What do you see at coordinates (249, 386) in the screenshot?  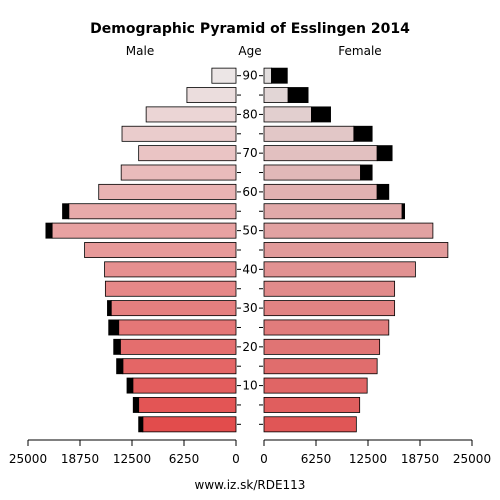 I see `age-tick-label: 10` at bounding box center [249, 386].